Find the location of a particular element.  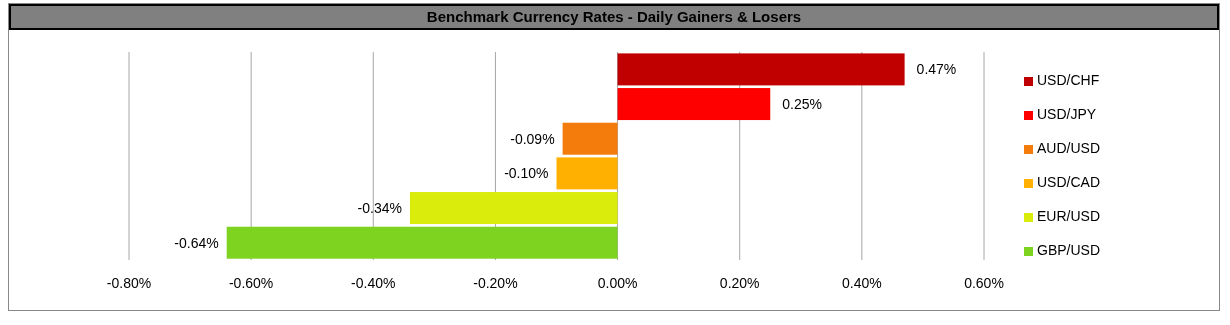

x-tick-label: 0.20% is located at coordinates (739, 282).